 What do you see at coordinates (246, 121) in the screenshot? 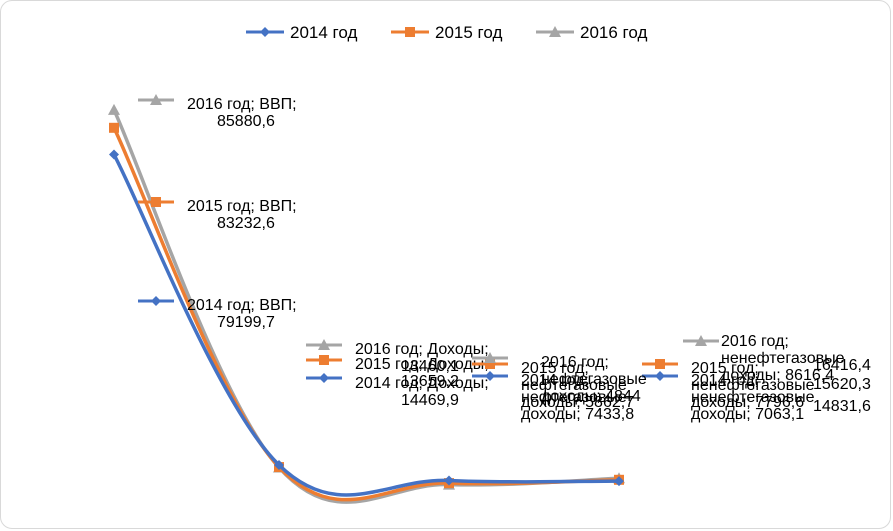
I see `data-label-line: 85880,6` at bounding box center [246, 121].